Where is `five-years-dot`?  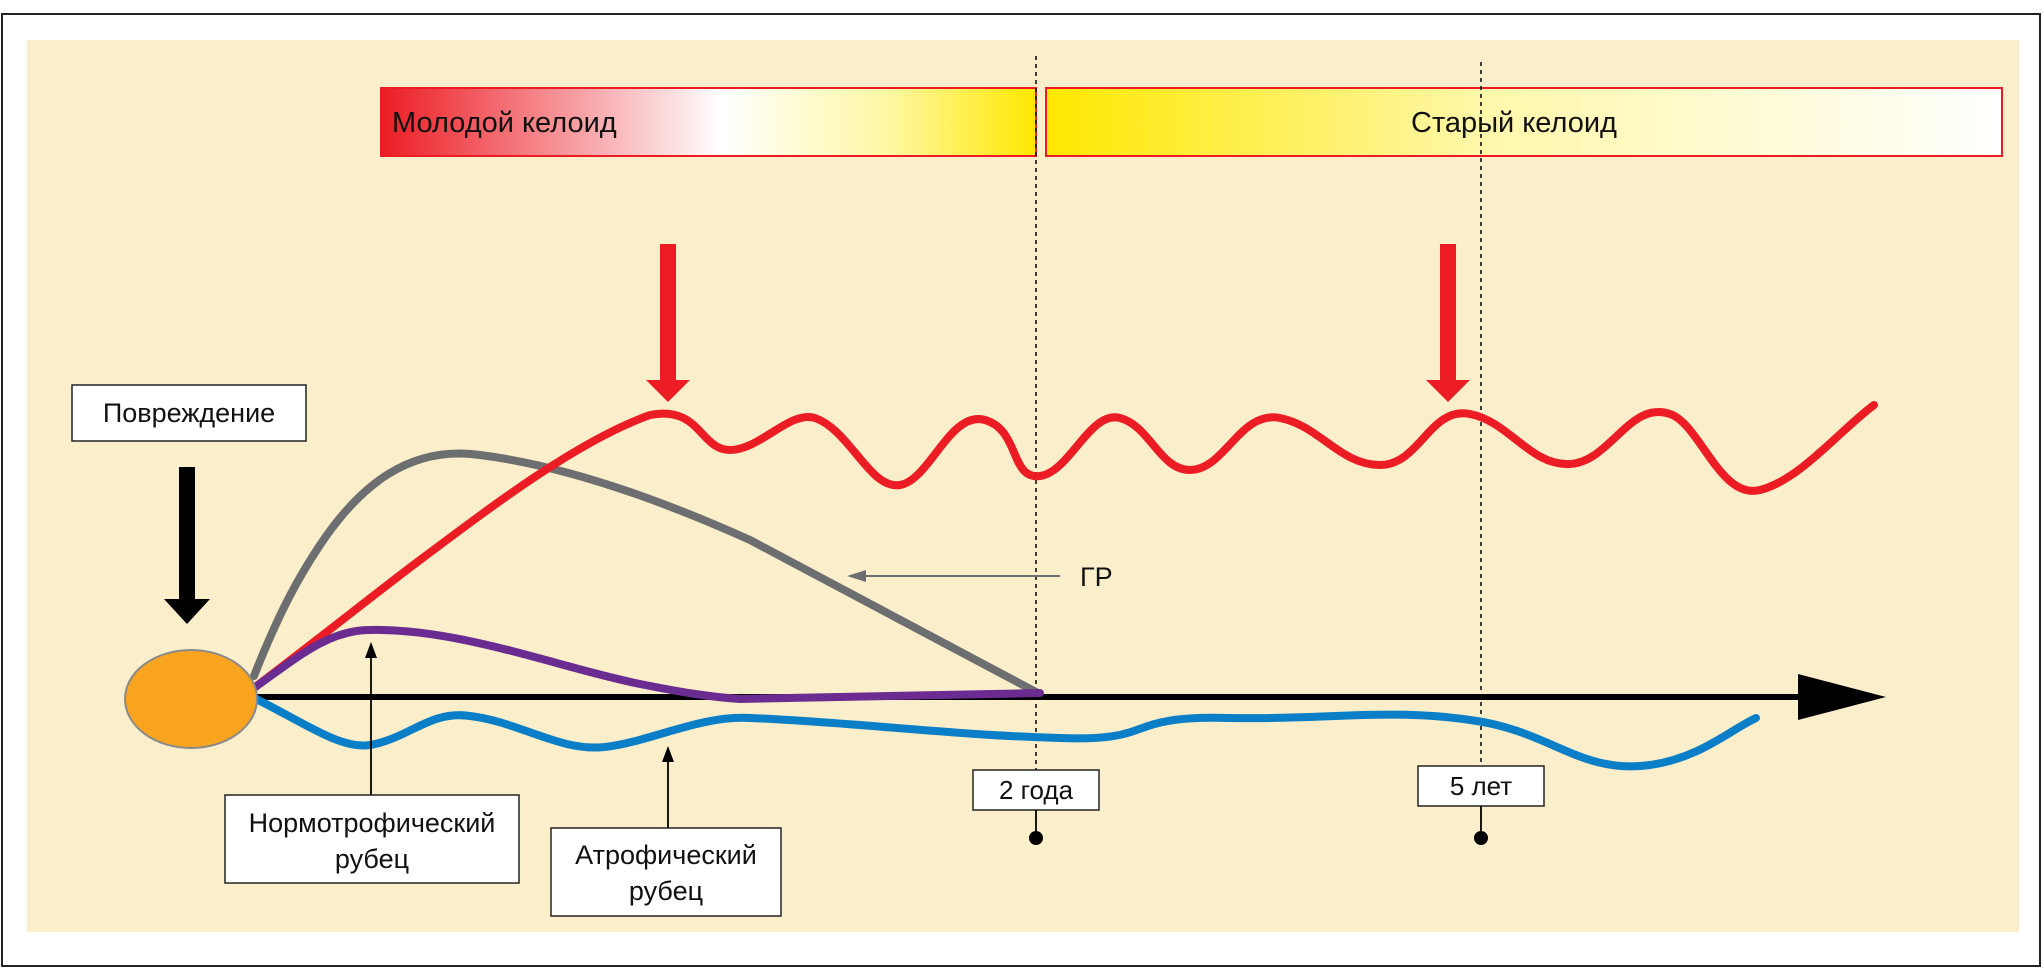 five-years-dot is located at coordinates (1481, 838).